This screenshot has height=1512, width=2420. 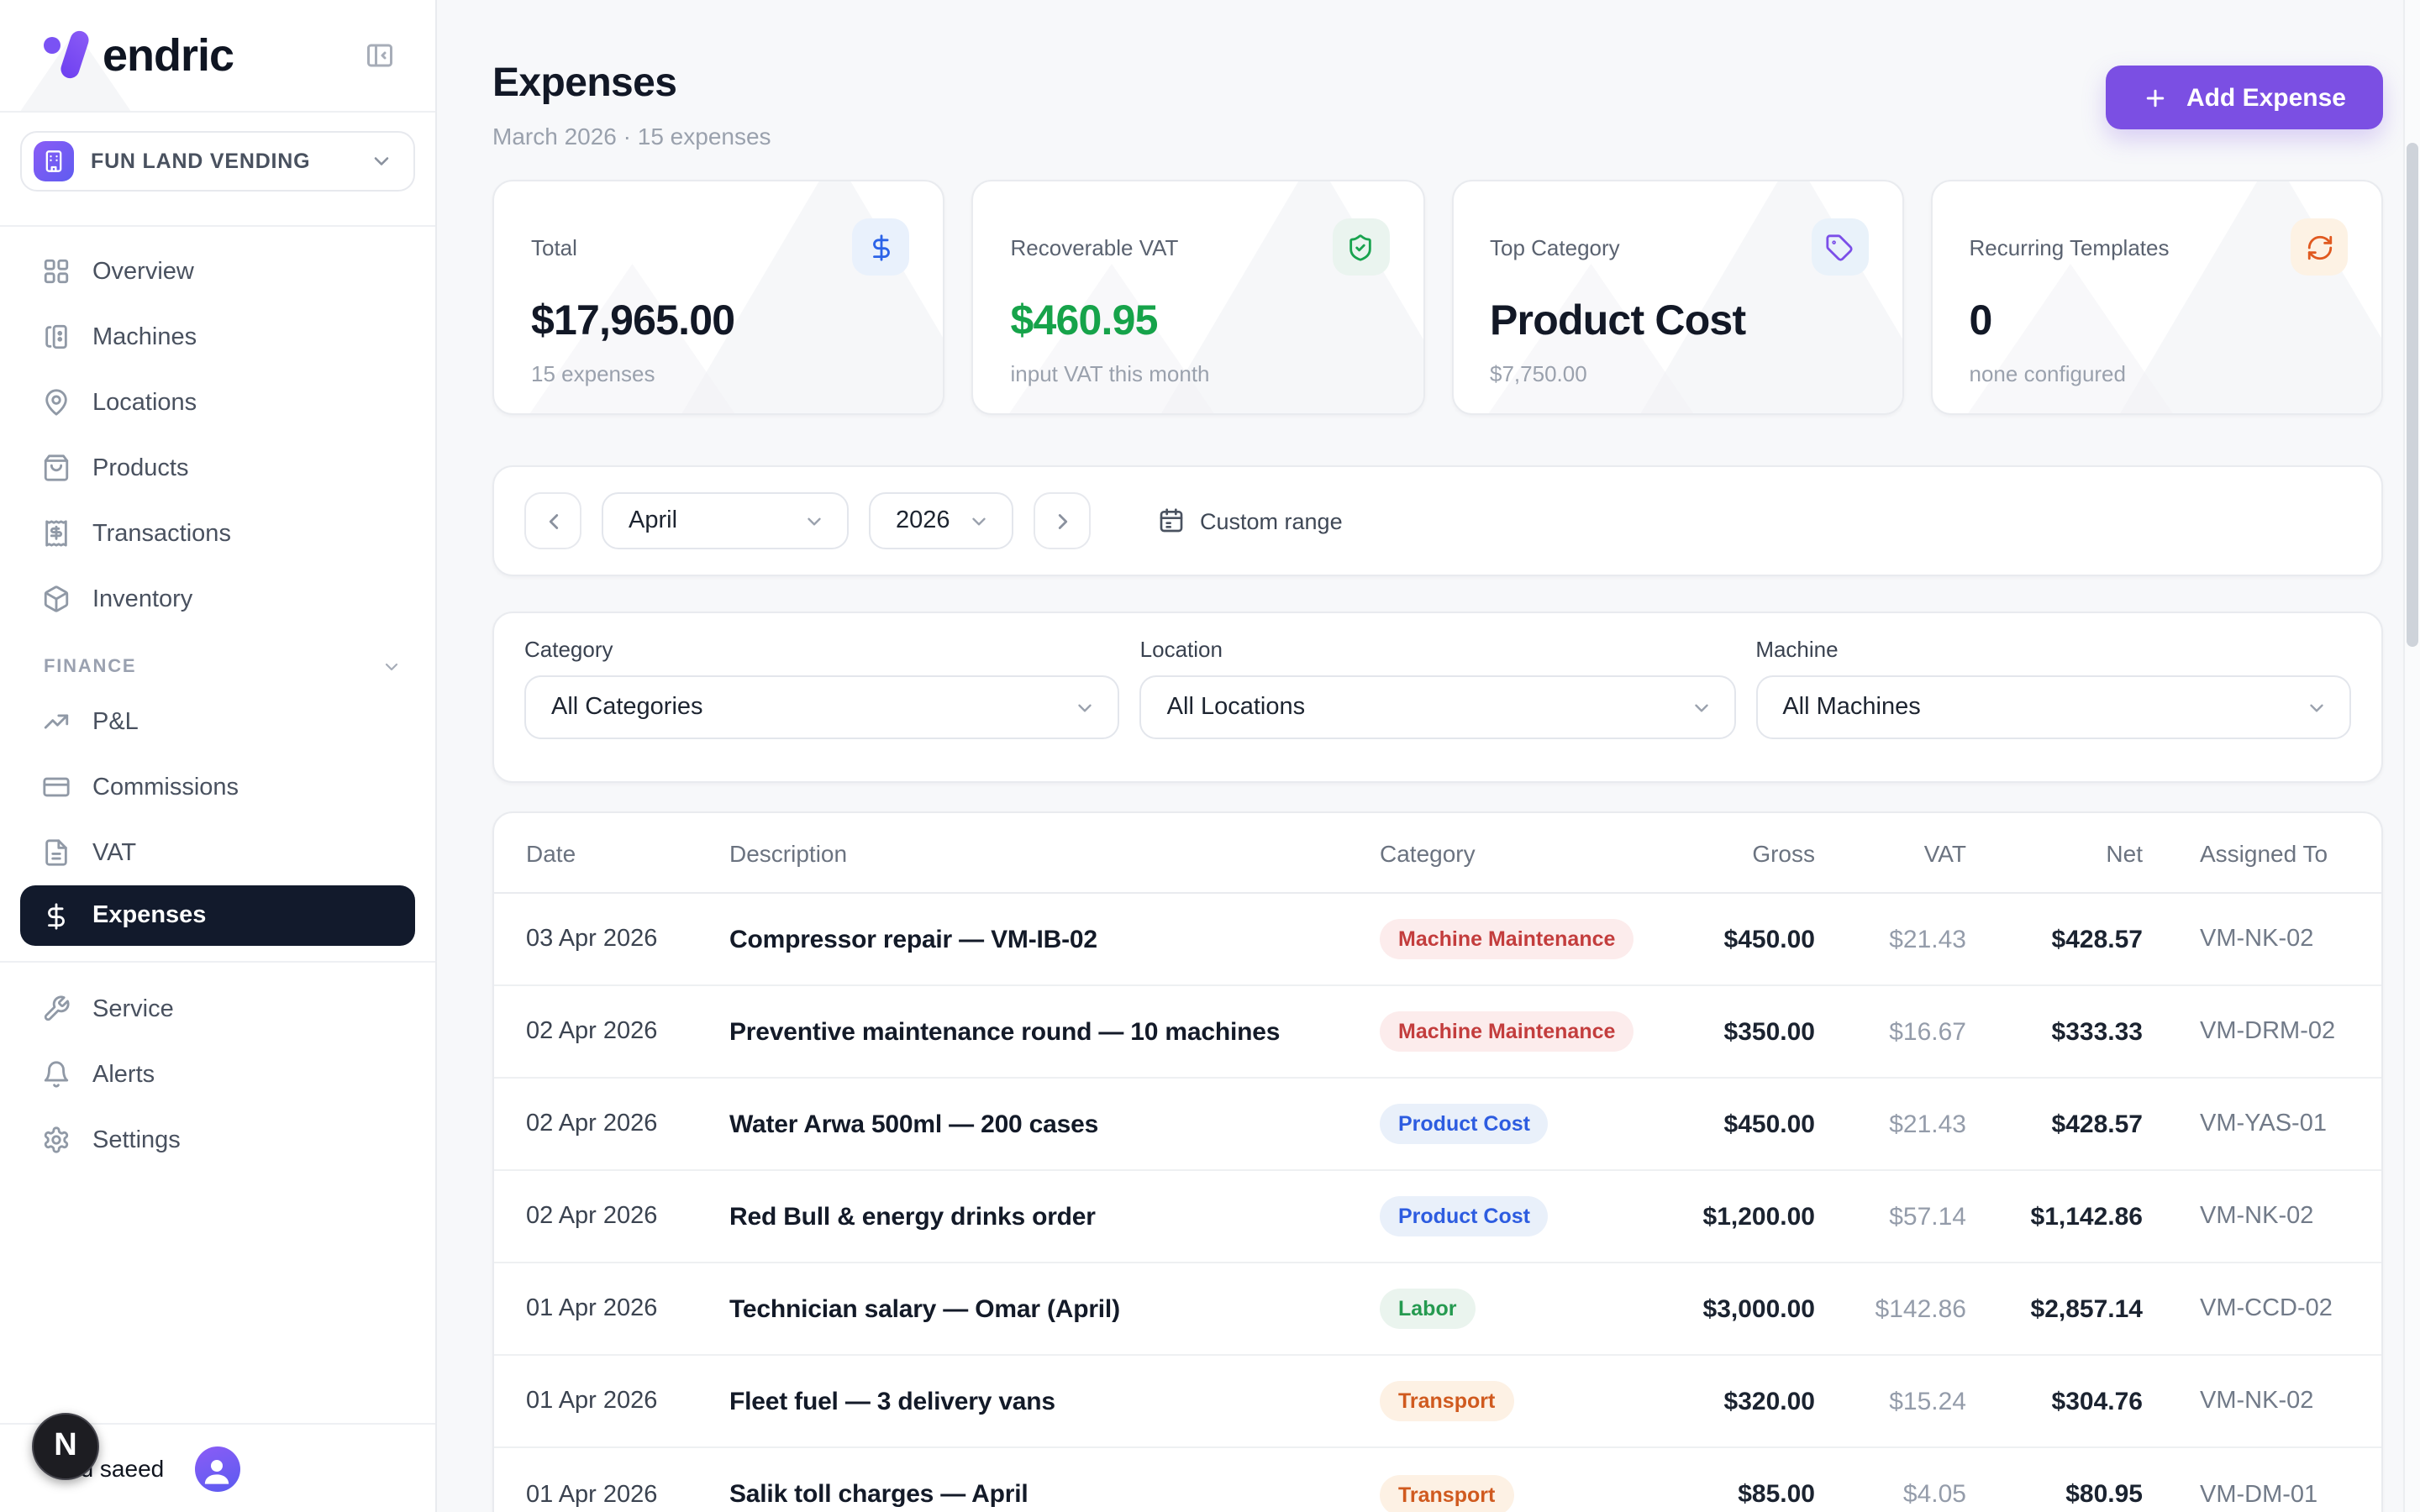 I want to click on cell-gross: $350.00, so click(x=1769, y=1031).